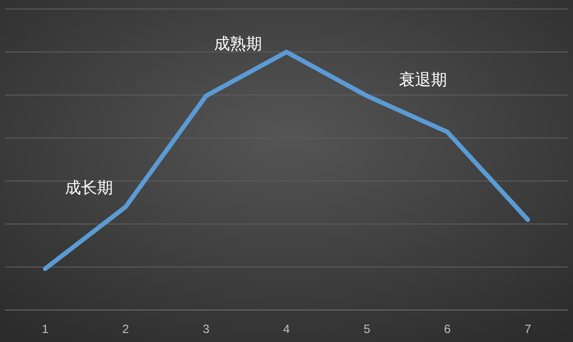 The width and height of the screenshot is (573, 342). What do you see at coordinates (126, 329) in the screenshot?
I see `x-tick-label: 2` at bounding box center [126, 329].